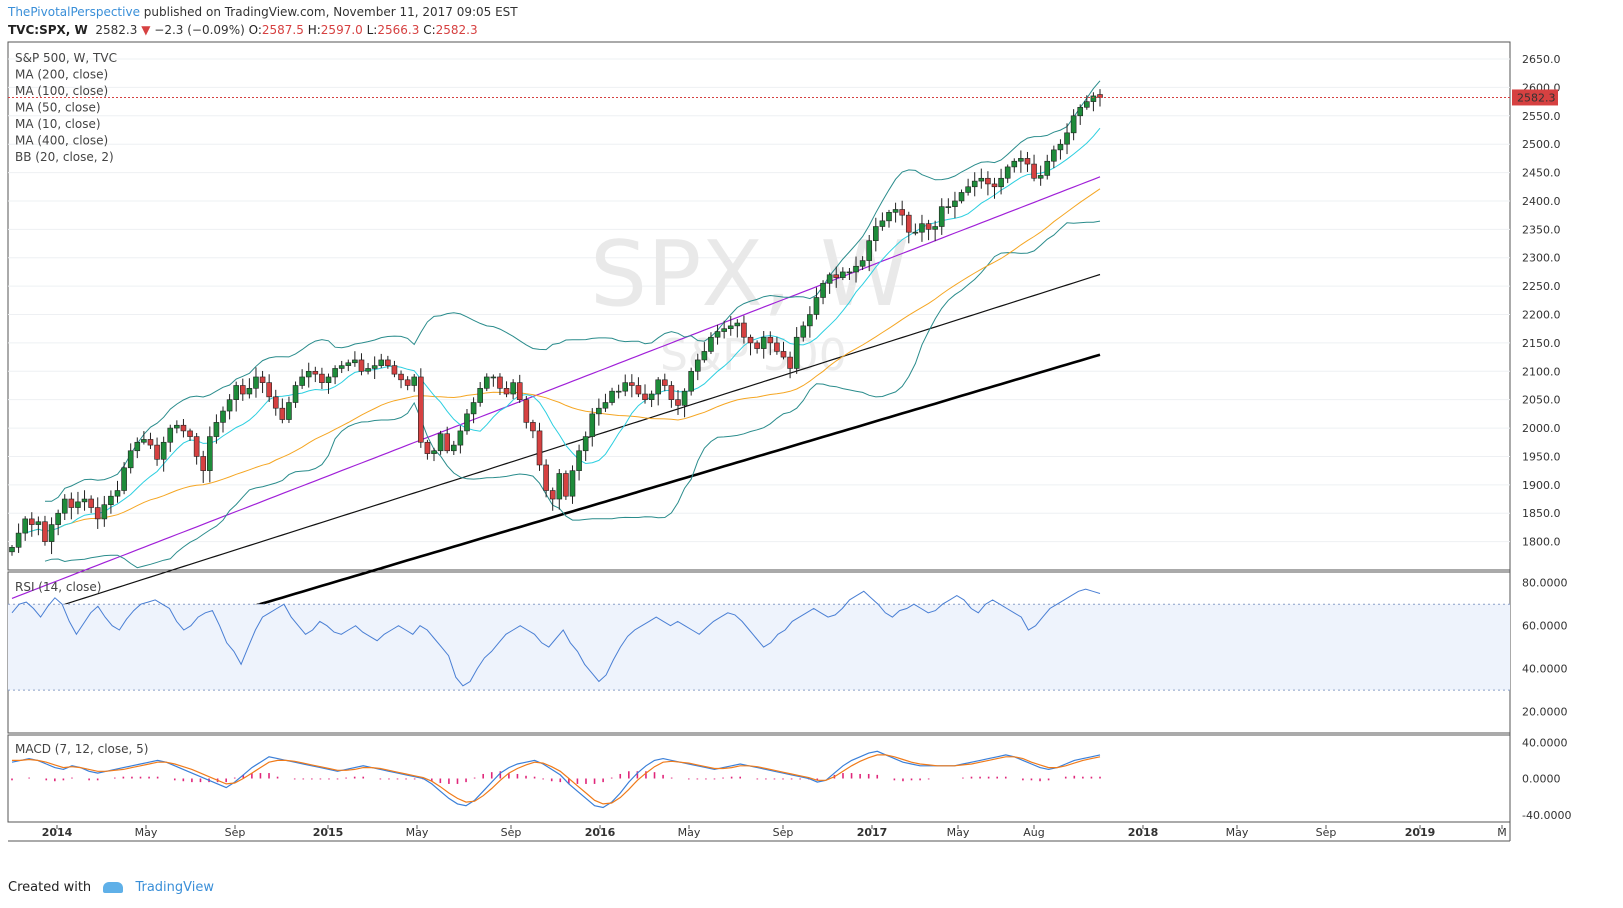  What do you see at coordinates (456, 30) in the screenshot?
I see `close-value: 2582.3` at bounding box center [456, 30].